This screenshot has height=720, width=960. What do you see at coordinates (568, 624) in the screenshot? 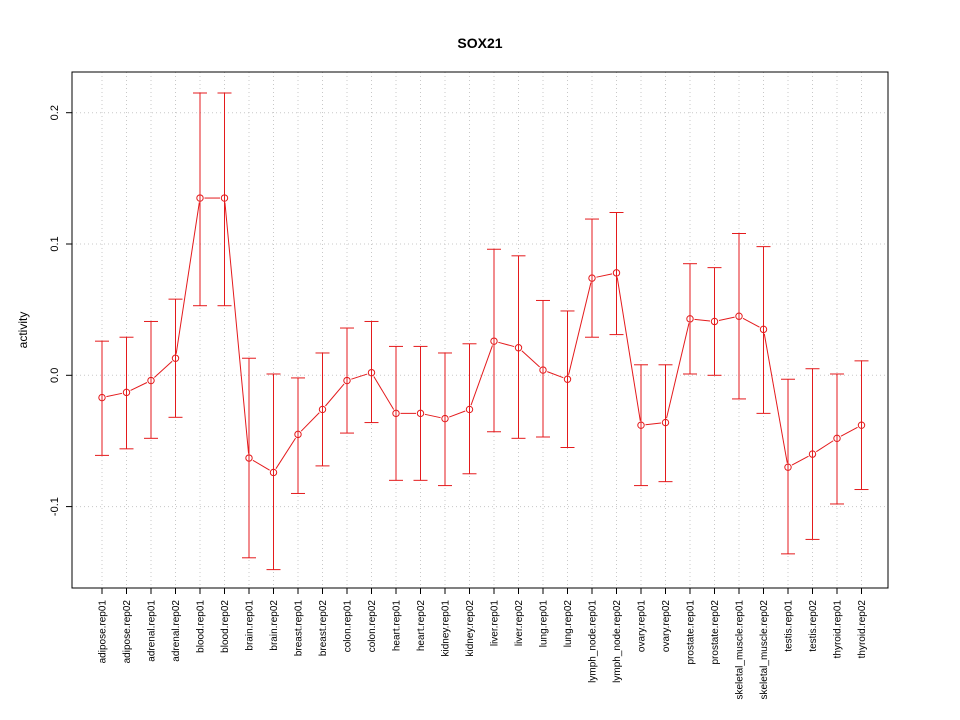
I see `x-tick-label: lung.rep02` at bounding box center [568, 624].